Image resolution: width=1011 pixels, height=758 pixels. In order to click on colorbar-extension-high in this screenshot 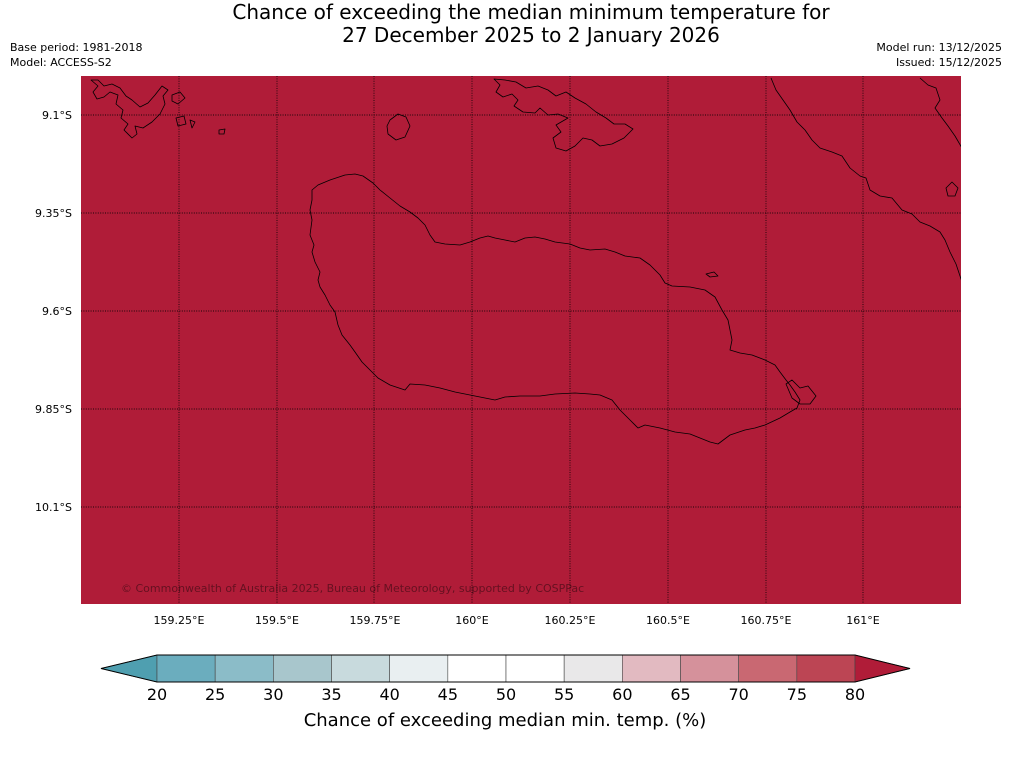, I will do `click(882, 668)`.